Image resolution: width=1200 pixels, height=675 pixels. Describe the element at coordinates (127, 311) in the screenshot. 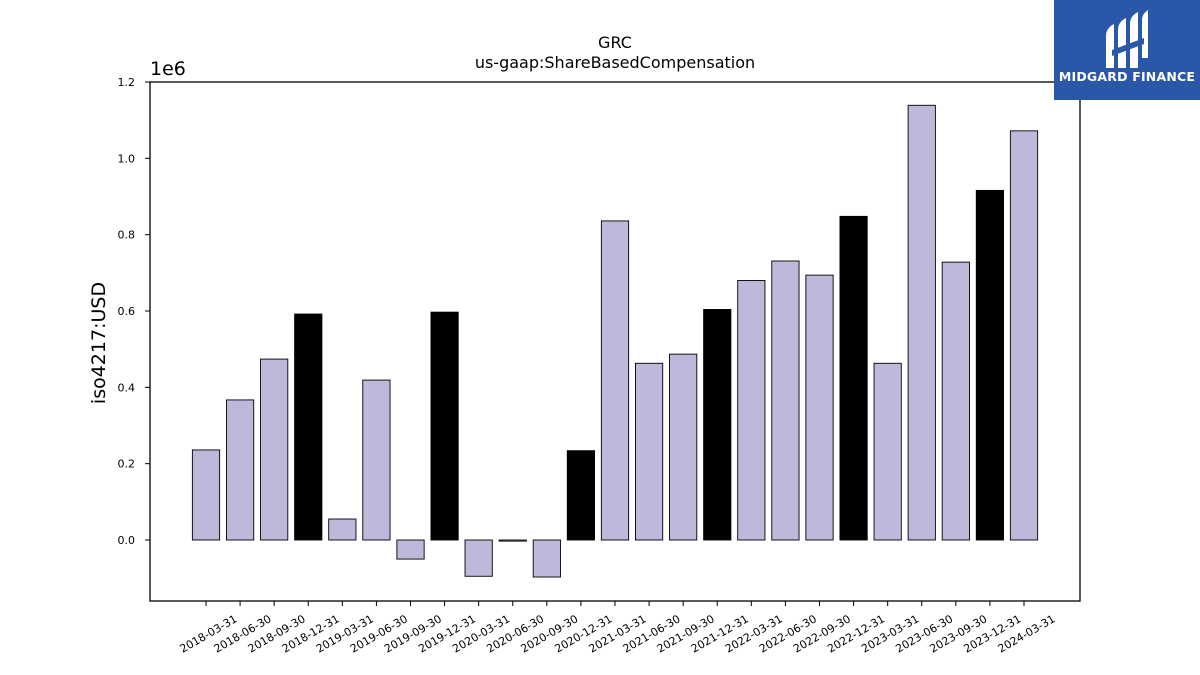

I see `y-tick-label: 0.6` at that location.